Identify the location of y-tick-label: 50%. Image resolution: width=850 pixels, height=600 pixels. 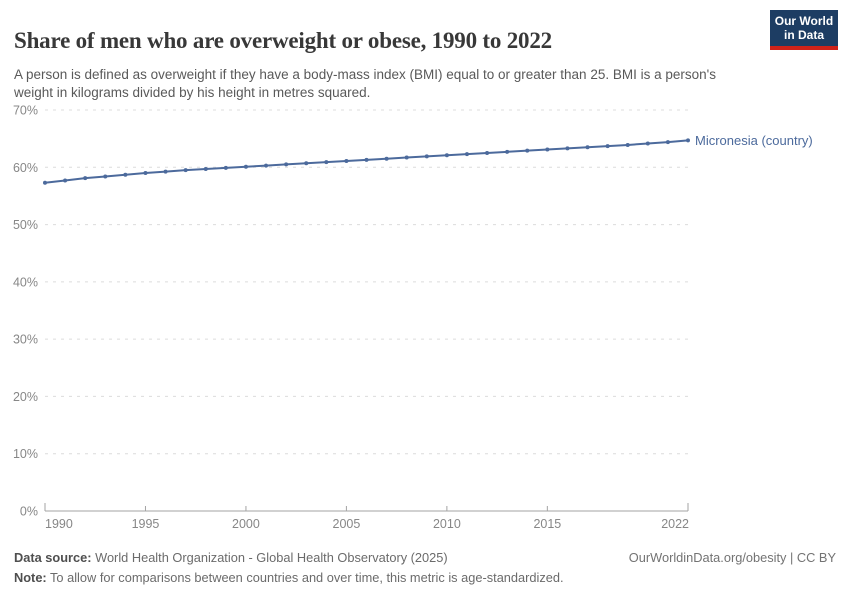
(25, 225).